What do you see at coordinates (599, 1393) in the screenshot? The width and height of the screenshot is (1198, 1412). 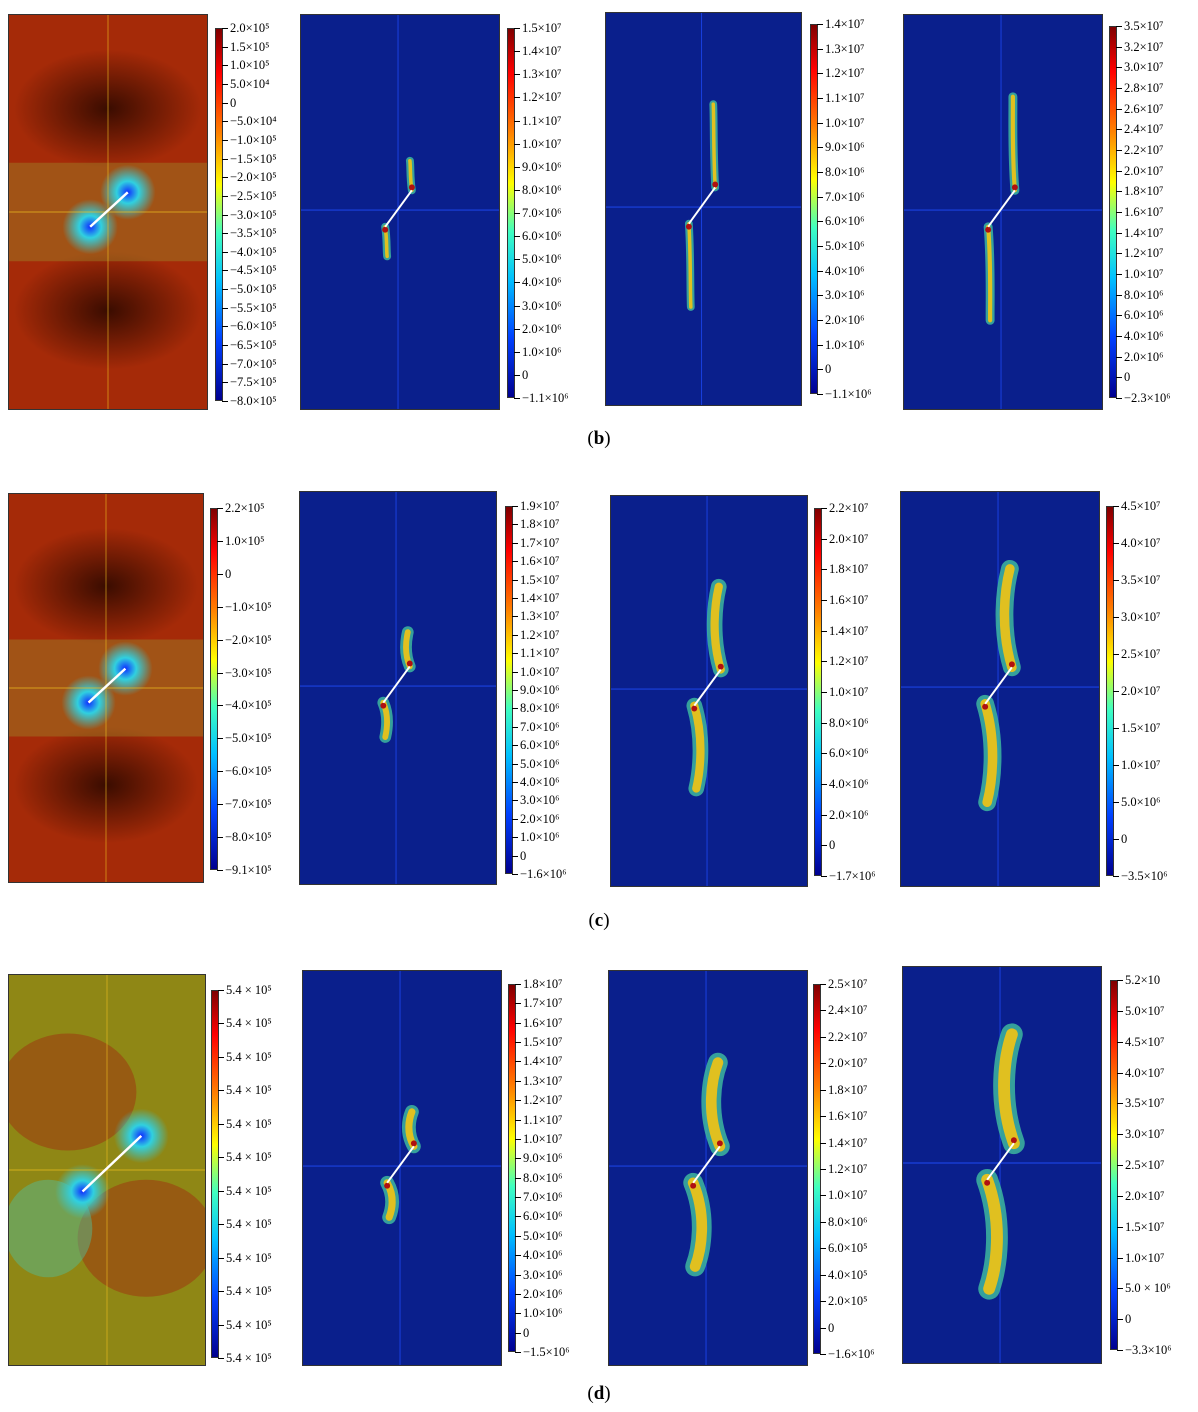 I see `caption-d: (d)` at bounding box center [599, 1393].